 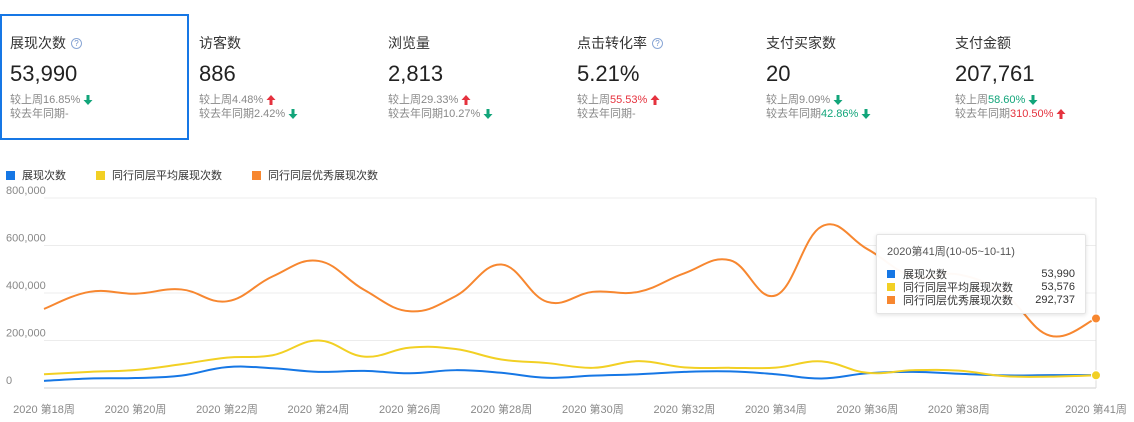 What do you see at coordinates (288, 100) in the screenshot?
I see `kpi-week-compare: 较上周 4.48%` at bounding box center [288, 100].